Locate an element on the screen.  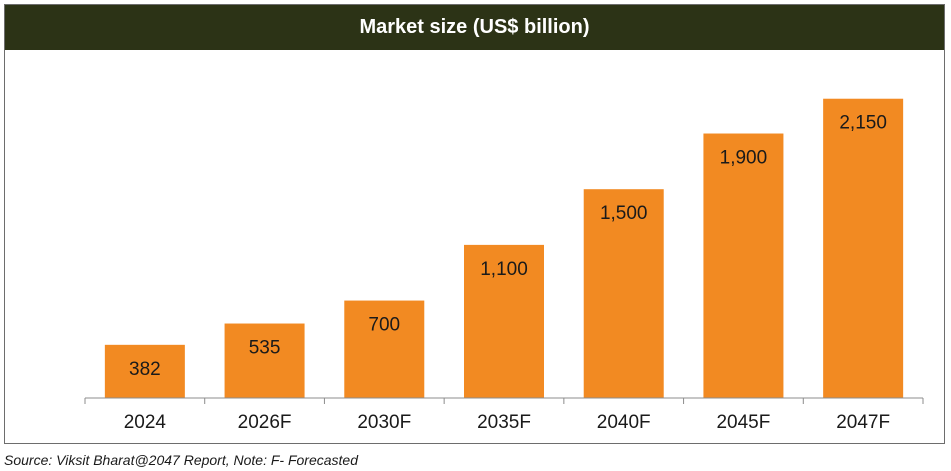
data-label-2045F: 1,900 is located at coordinates (744, 158).